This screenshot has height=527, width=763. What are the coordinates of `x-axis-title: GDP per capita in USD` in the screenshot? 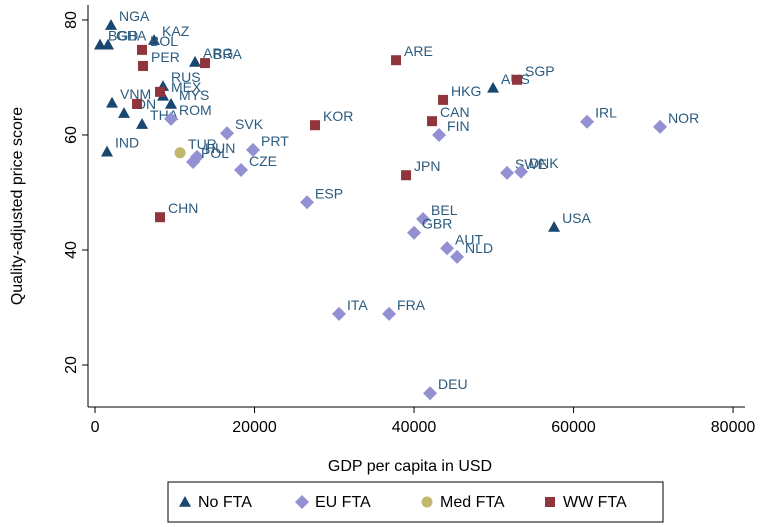 It's located at (410, 466).